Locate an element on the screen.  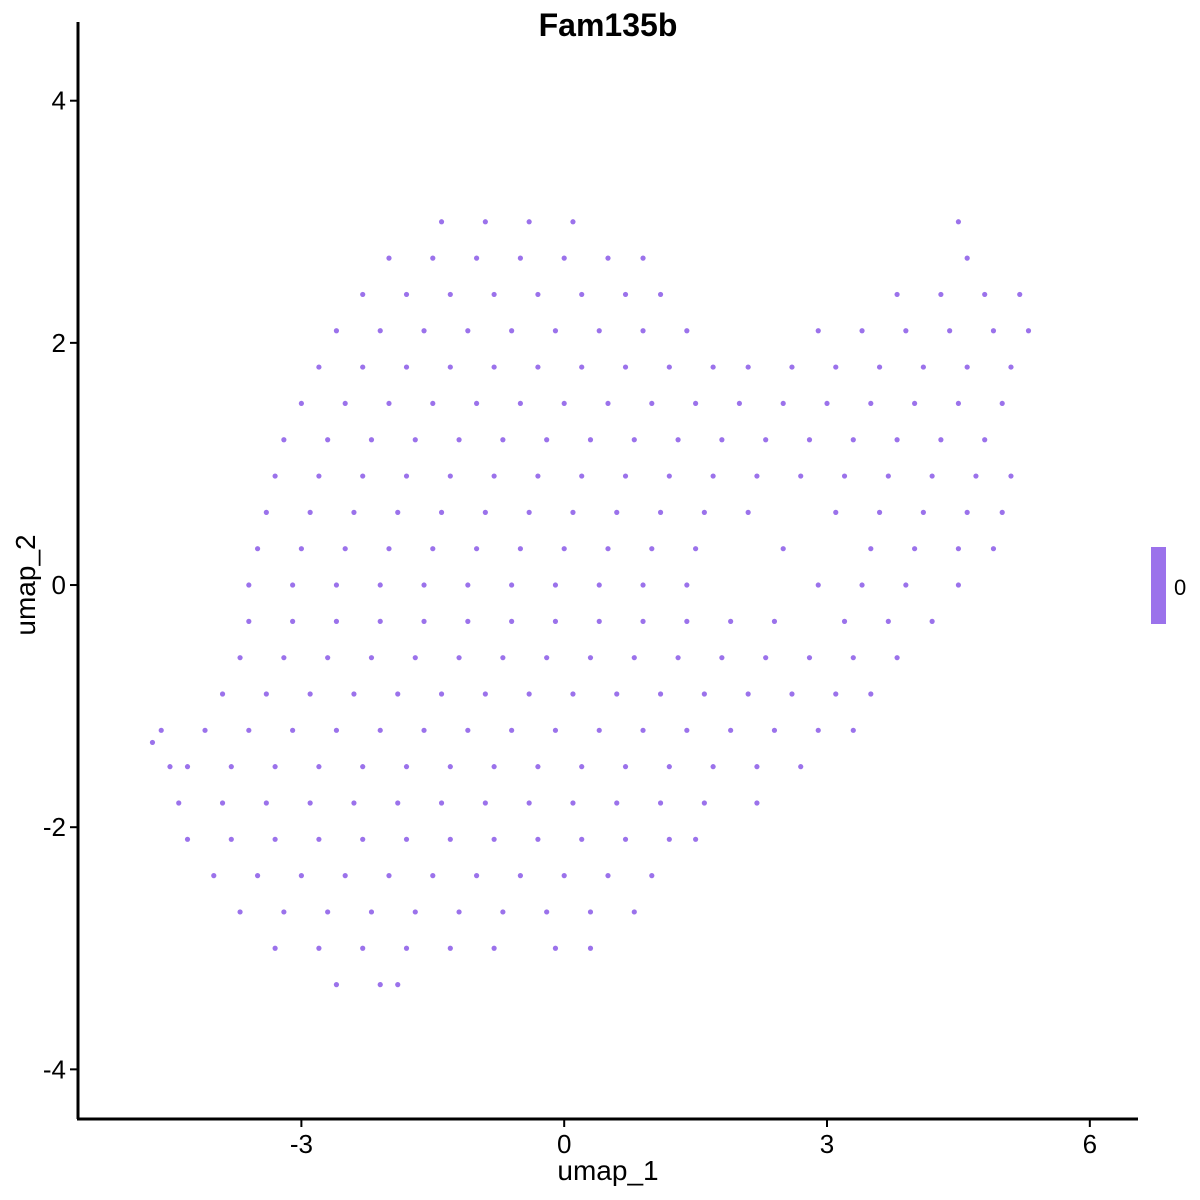
y-tick-label: -4 is located at coordinates (54, 1069).